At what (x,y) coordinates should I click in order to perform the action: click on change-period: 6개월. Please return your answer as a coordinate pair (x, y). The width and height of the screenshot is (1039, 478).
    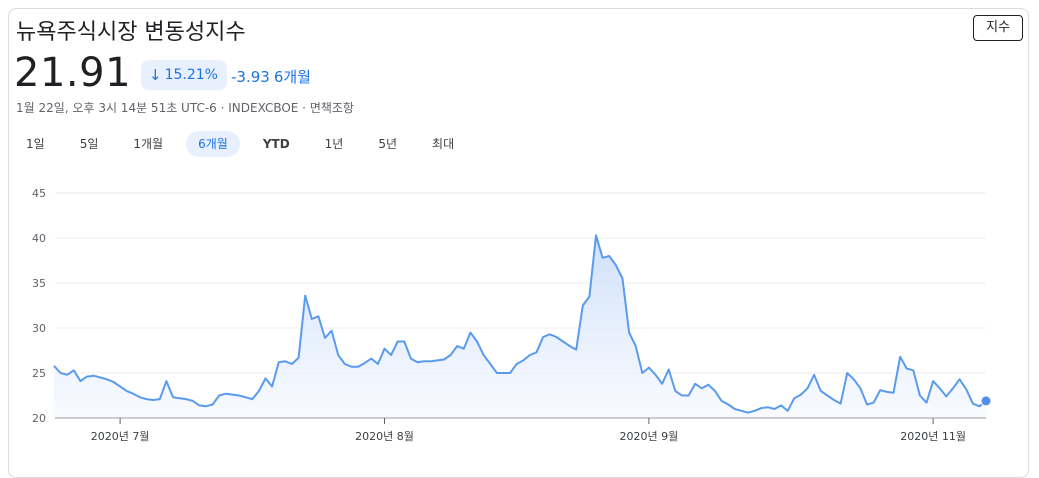
    Looking at the image, I should click on (292, 77).